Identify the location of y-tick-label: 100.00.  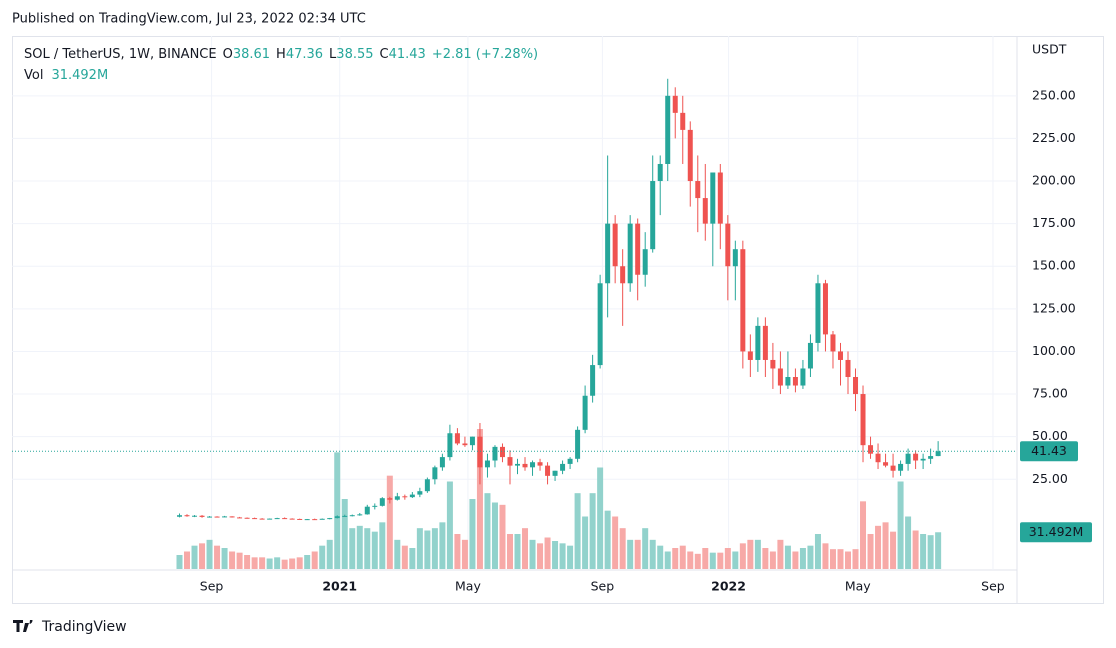
(1054, 350).